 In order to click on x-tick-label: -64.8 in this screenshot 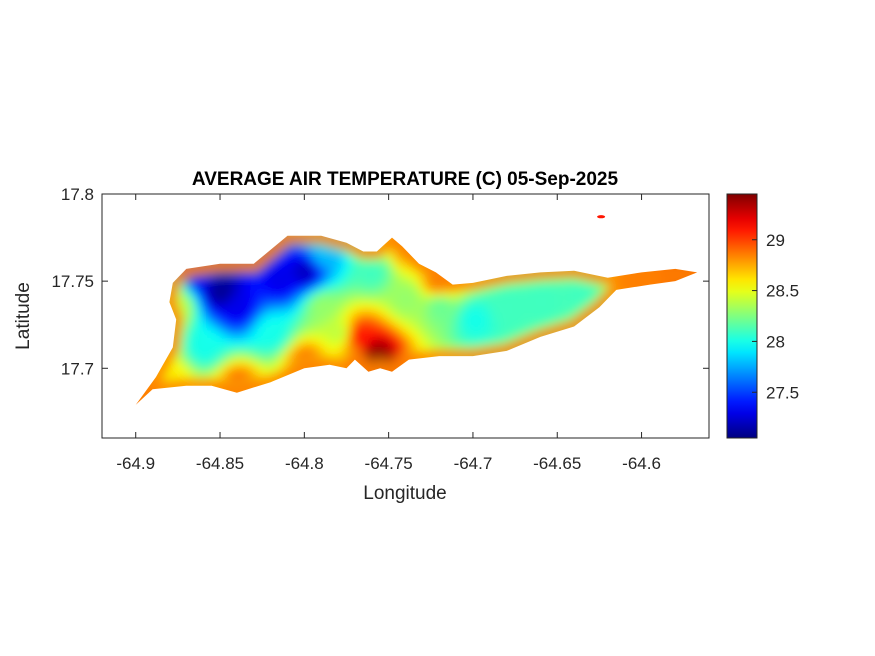, I will do `click(304, 463)`.